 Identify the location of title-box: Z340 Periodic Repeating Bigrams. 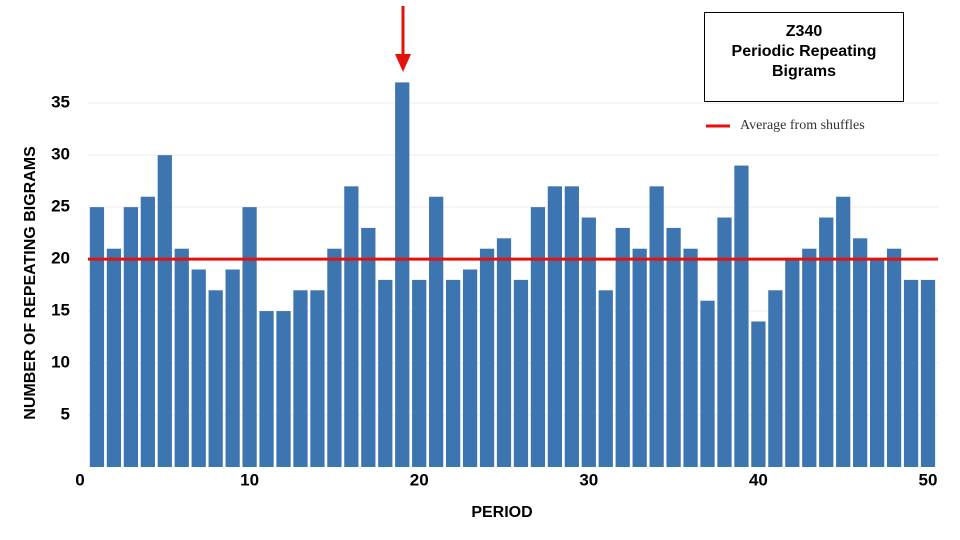
(804, 57).